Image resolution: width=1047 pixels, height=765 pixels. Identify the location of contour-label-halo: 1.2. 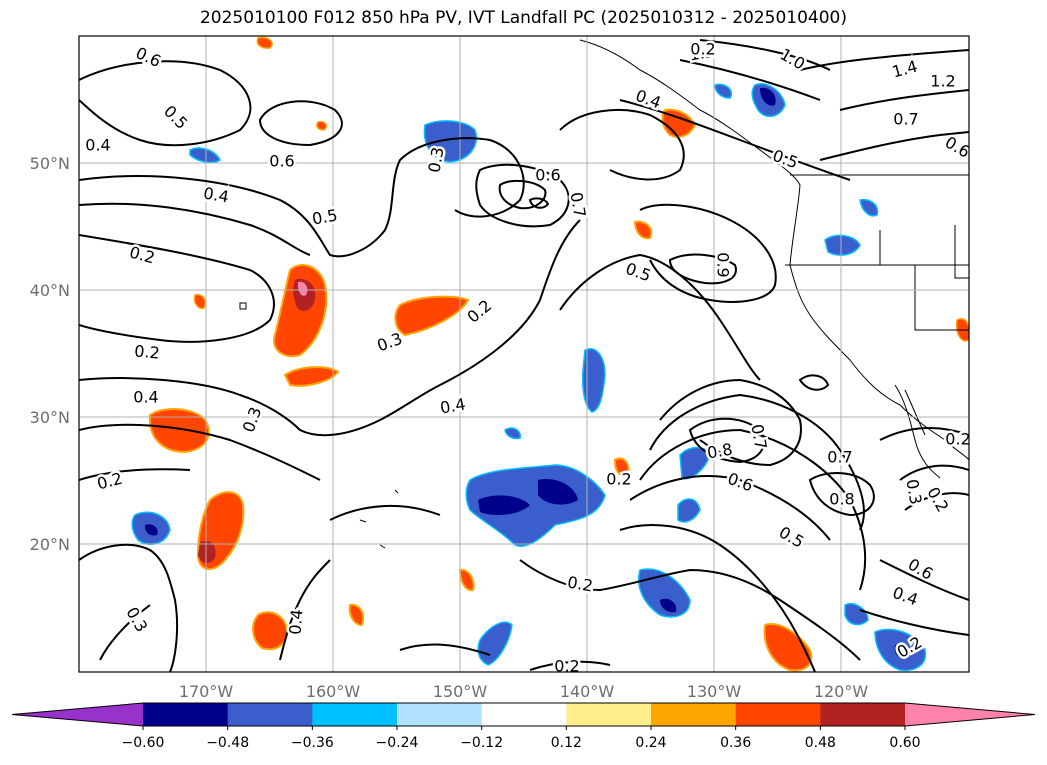
(942, 81).